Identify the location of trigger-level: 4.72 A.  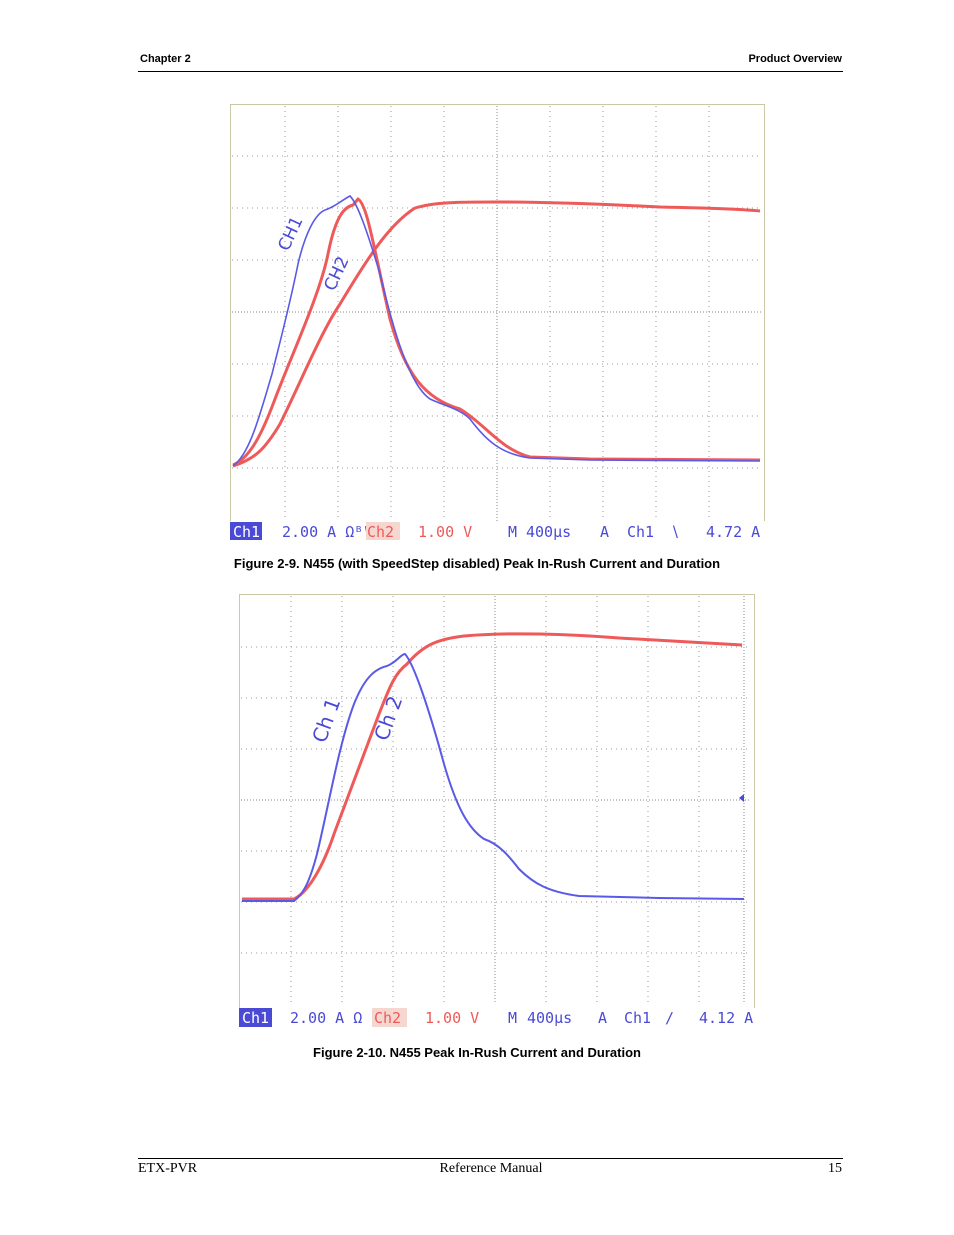
(733, 532).